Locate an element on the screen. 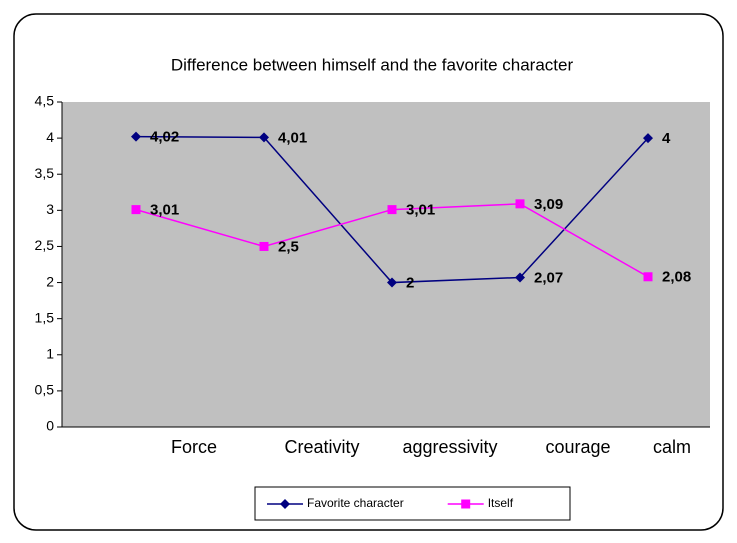  value-label: 2,08 is located at coordinates (676, 277).